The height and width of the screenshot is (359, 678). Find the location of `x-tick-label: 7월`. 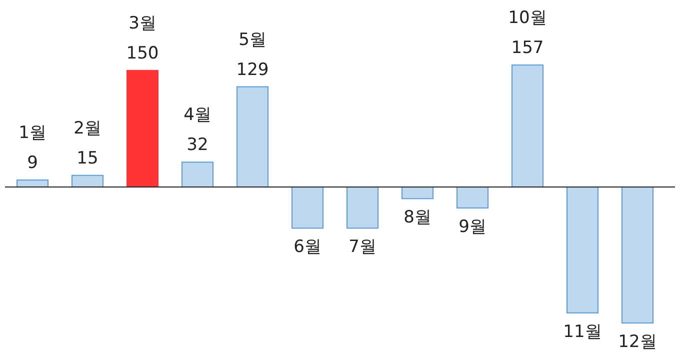

x-tick-label: 7월 is located at coordinates (362, 247).